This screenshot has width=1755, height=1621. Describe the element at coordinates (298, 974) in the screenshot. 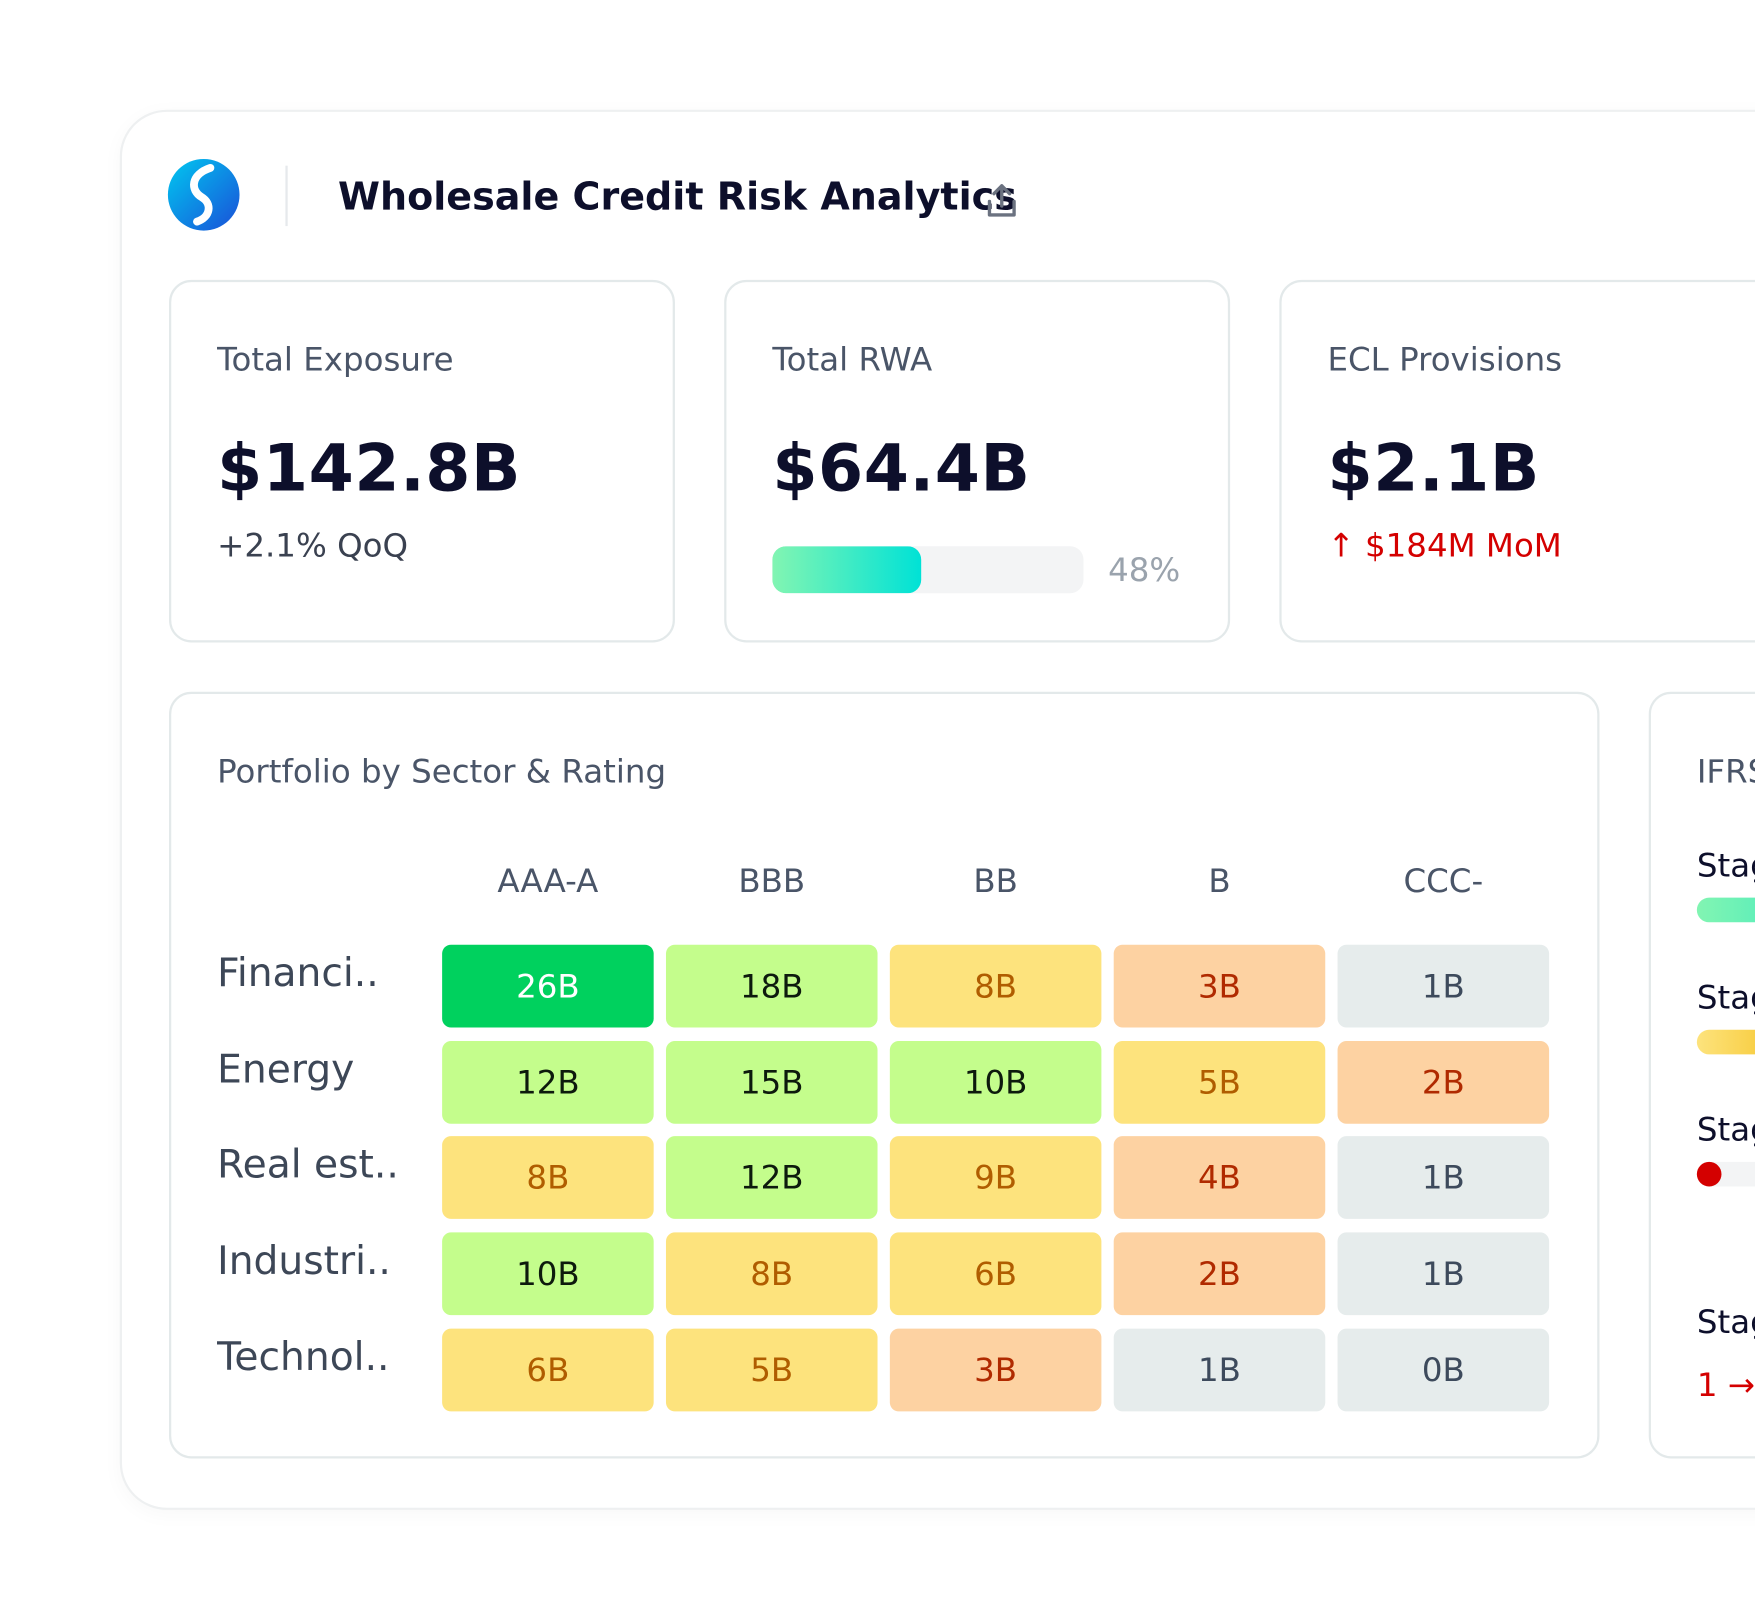

I see `row-label: Financi..` at that location.